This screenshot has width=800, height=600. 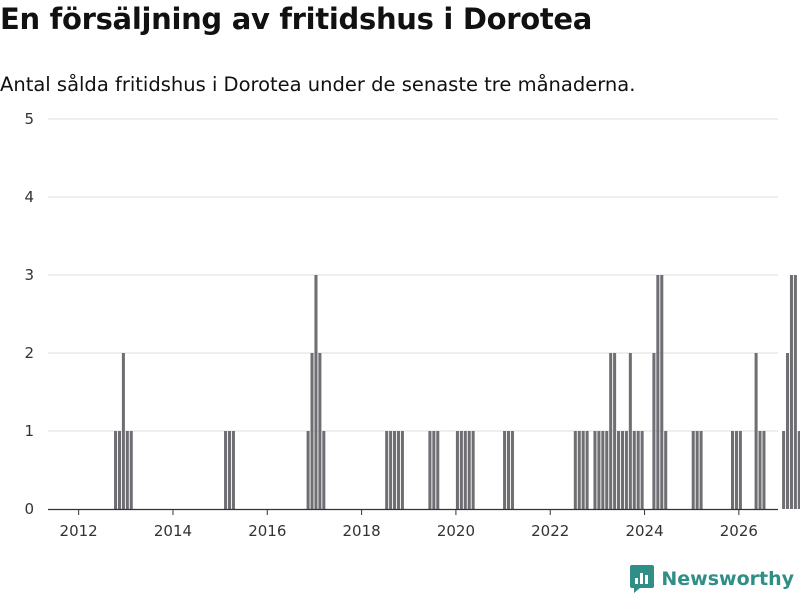 I want to click on x-tick-label-2016: 2016, so click(x=267, y=531).